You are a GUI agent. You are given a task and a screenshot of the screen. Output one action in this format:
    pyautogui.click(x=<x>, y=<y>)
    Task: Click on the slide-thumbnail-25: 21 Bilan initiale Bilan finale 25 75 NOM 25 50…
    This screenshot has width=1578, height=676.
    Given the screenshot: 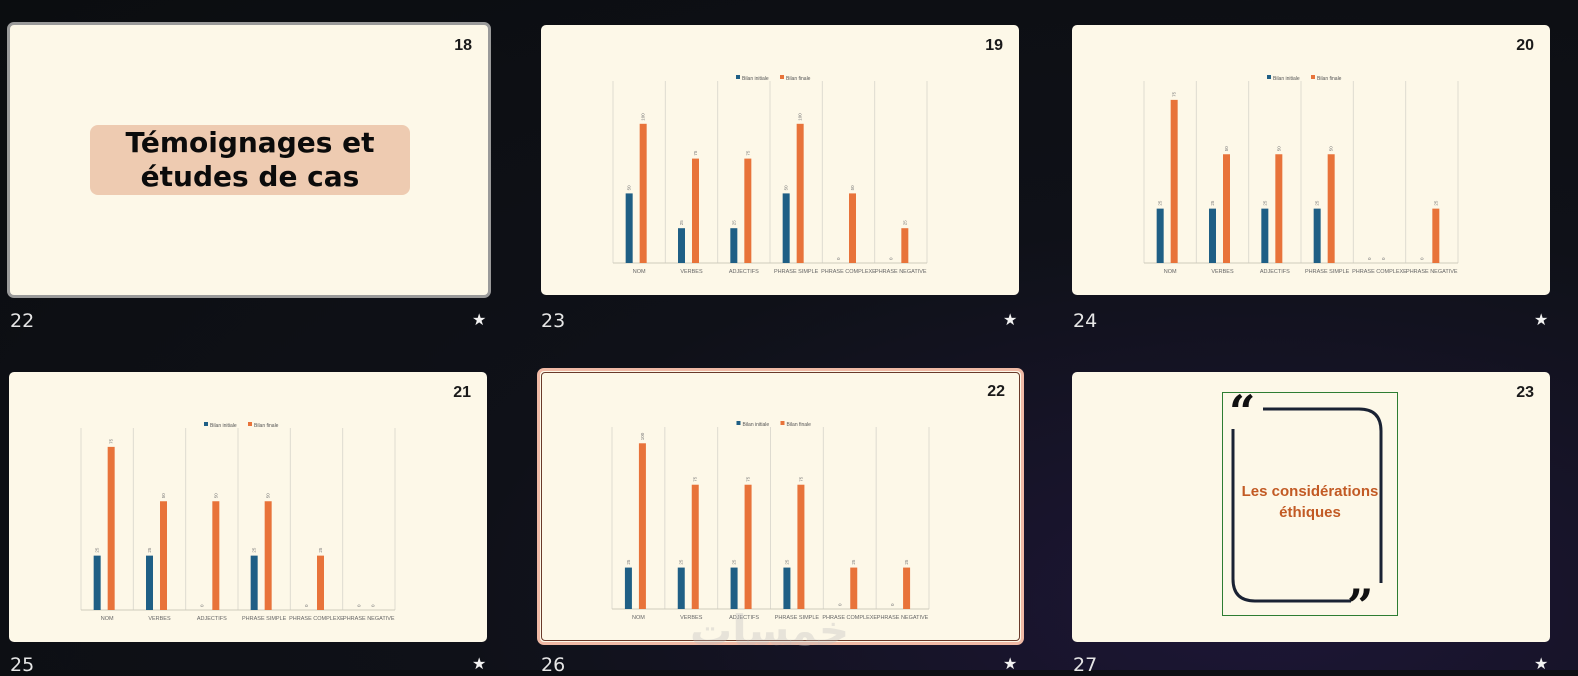 What is the action you would take?
    pyautogui.click(x=248, y=507)
    